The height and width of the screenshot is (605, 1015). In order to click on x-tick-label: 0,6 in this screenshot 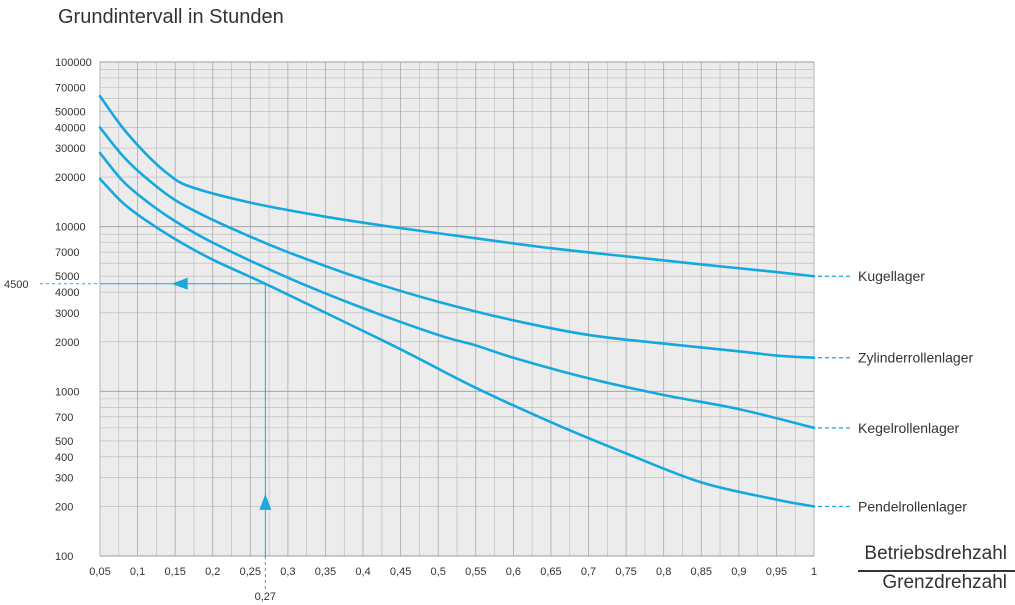, I will do `click(513, 572)`.